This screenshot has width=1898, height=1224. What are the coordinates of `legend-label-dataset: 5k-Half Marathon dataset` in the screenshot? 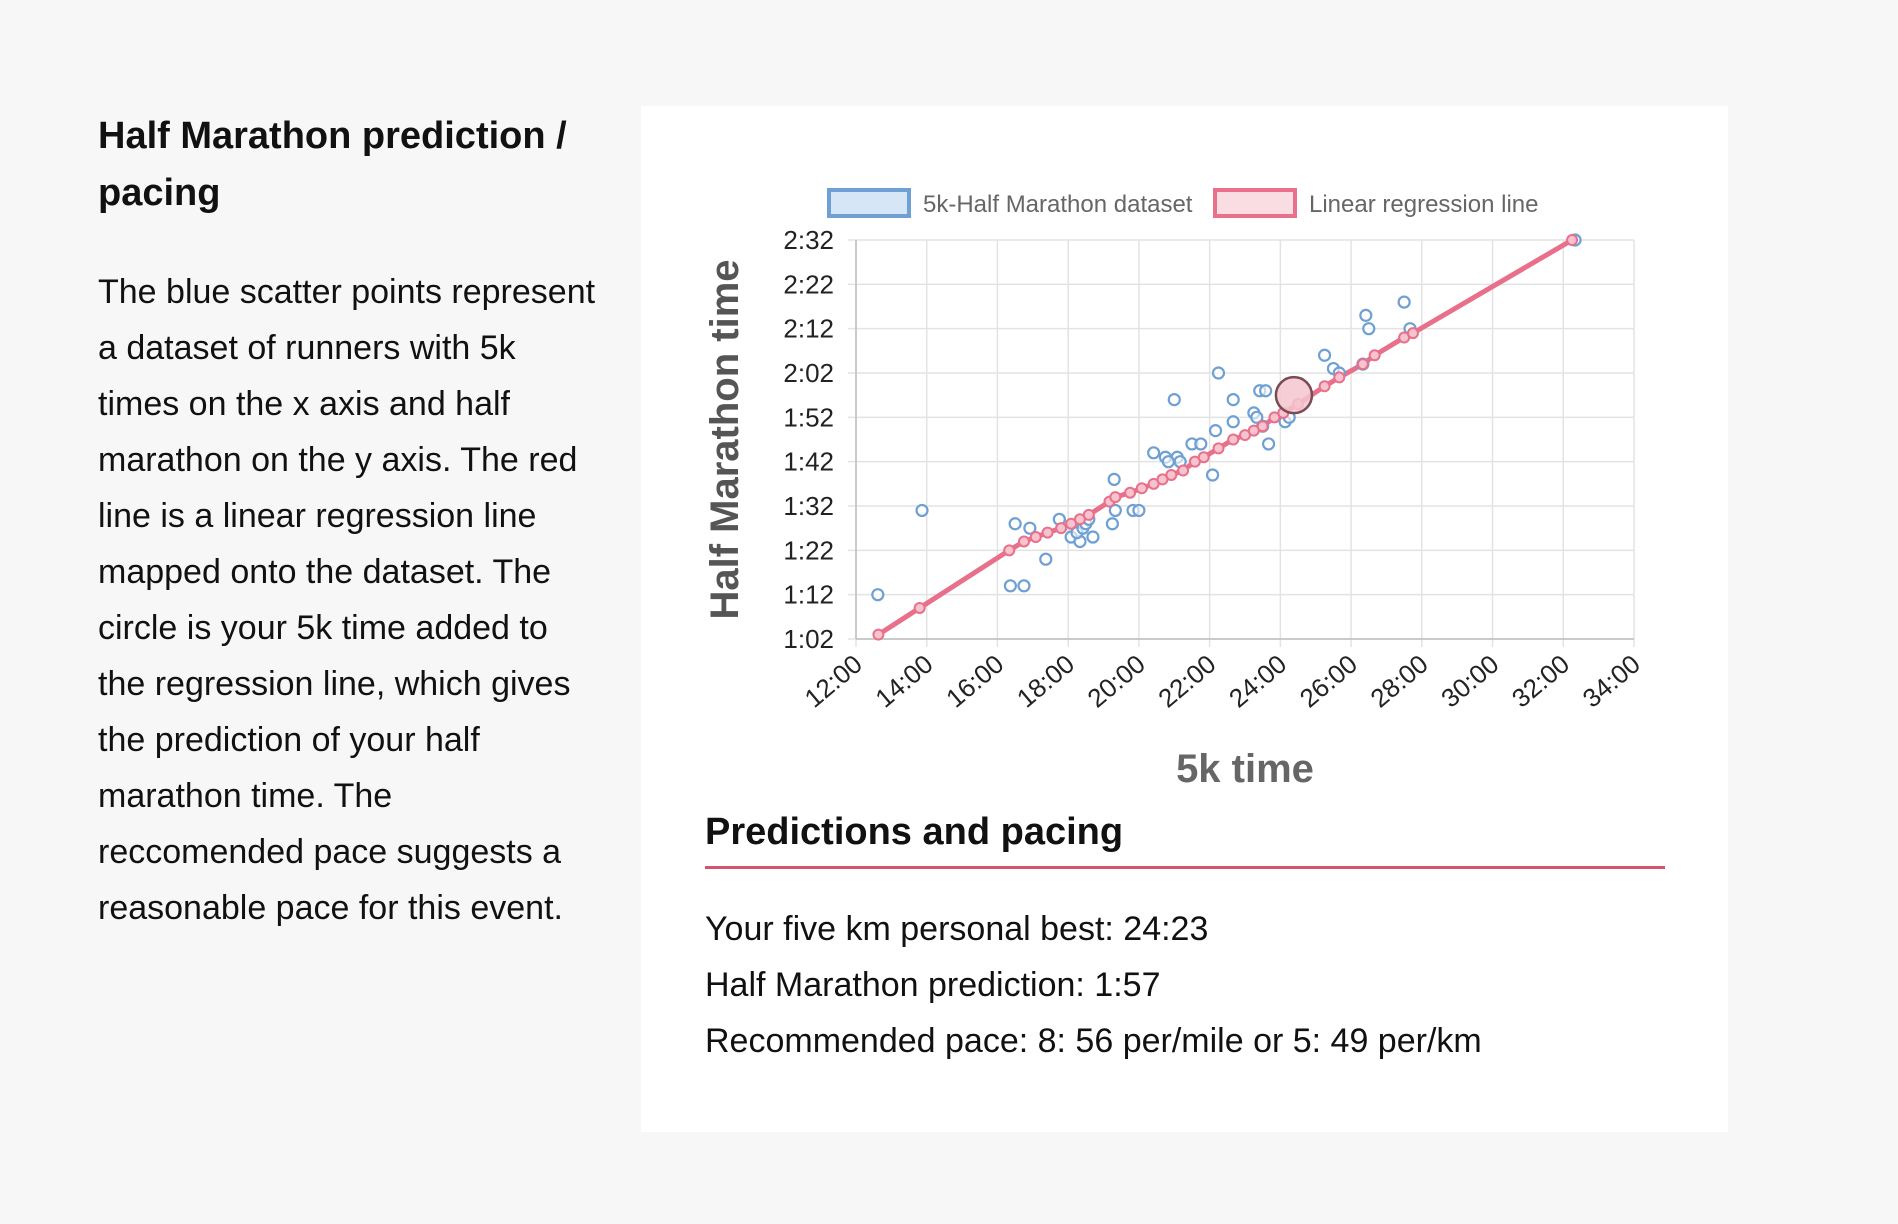 It's located at (1058, 204).